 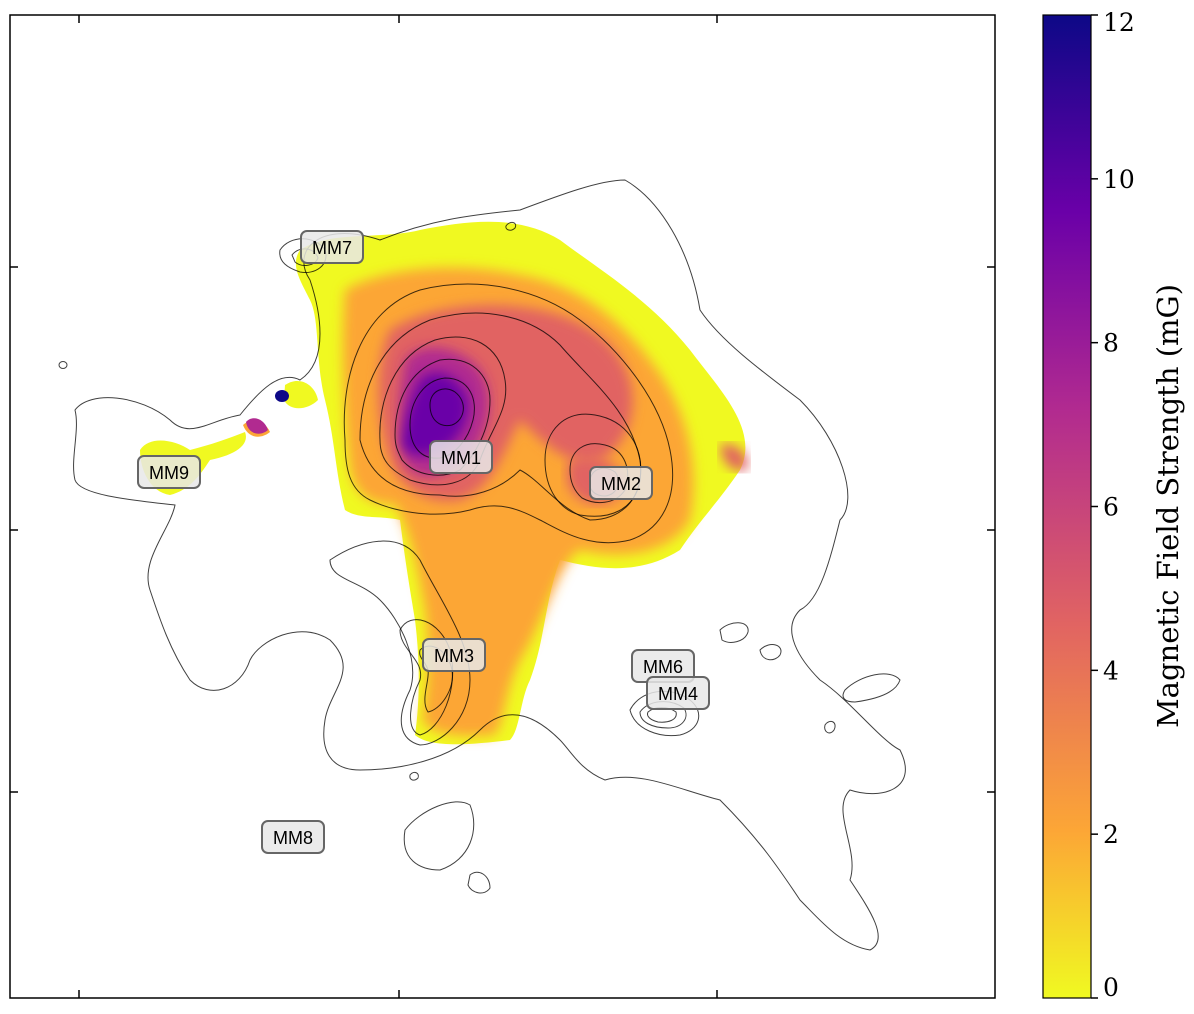 I want to click on label-mm4: MM4, so click(x=678, y=693).